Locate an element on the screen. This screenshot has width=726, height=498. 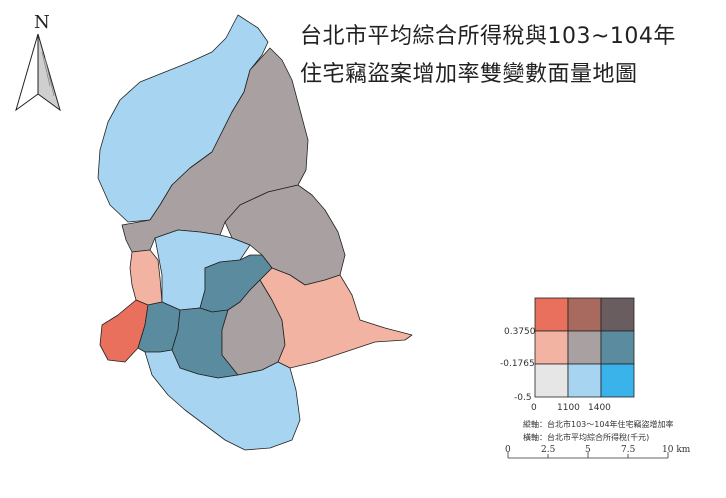
legend-cell-r1-c0 is located at coordinates (551, 347).